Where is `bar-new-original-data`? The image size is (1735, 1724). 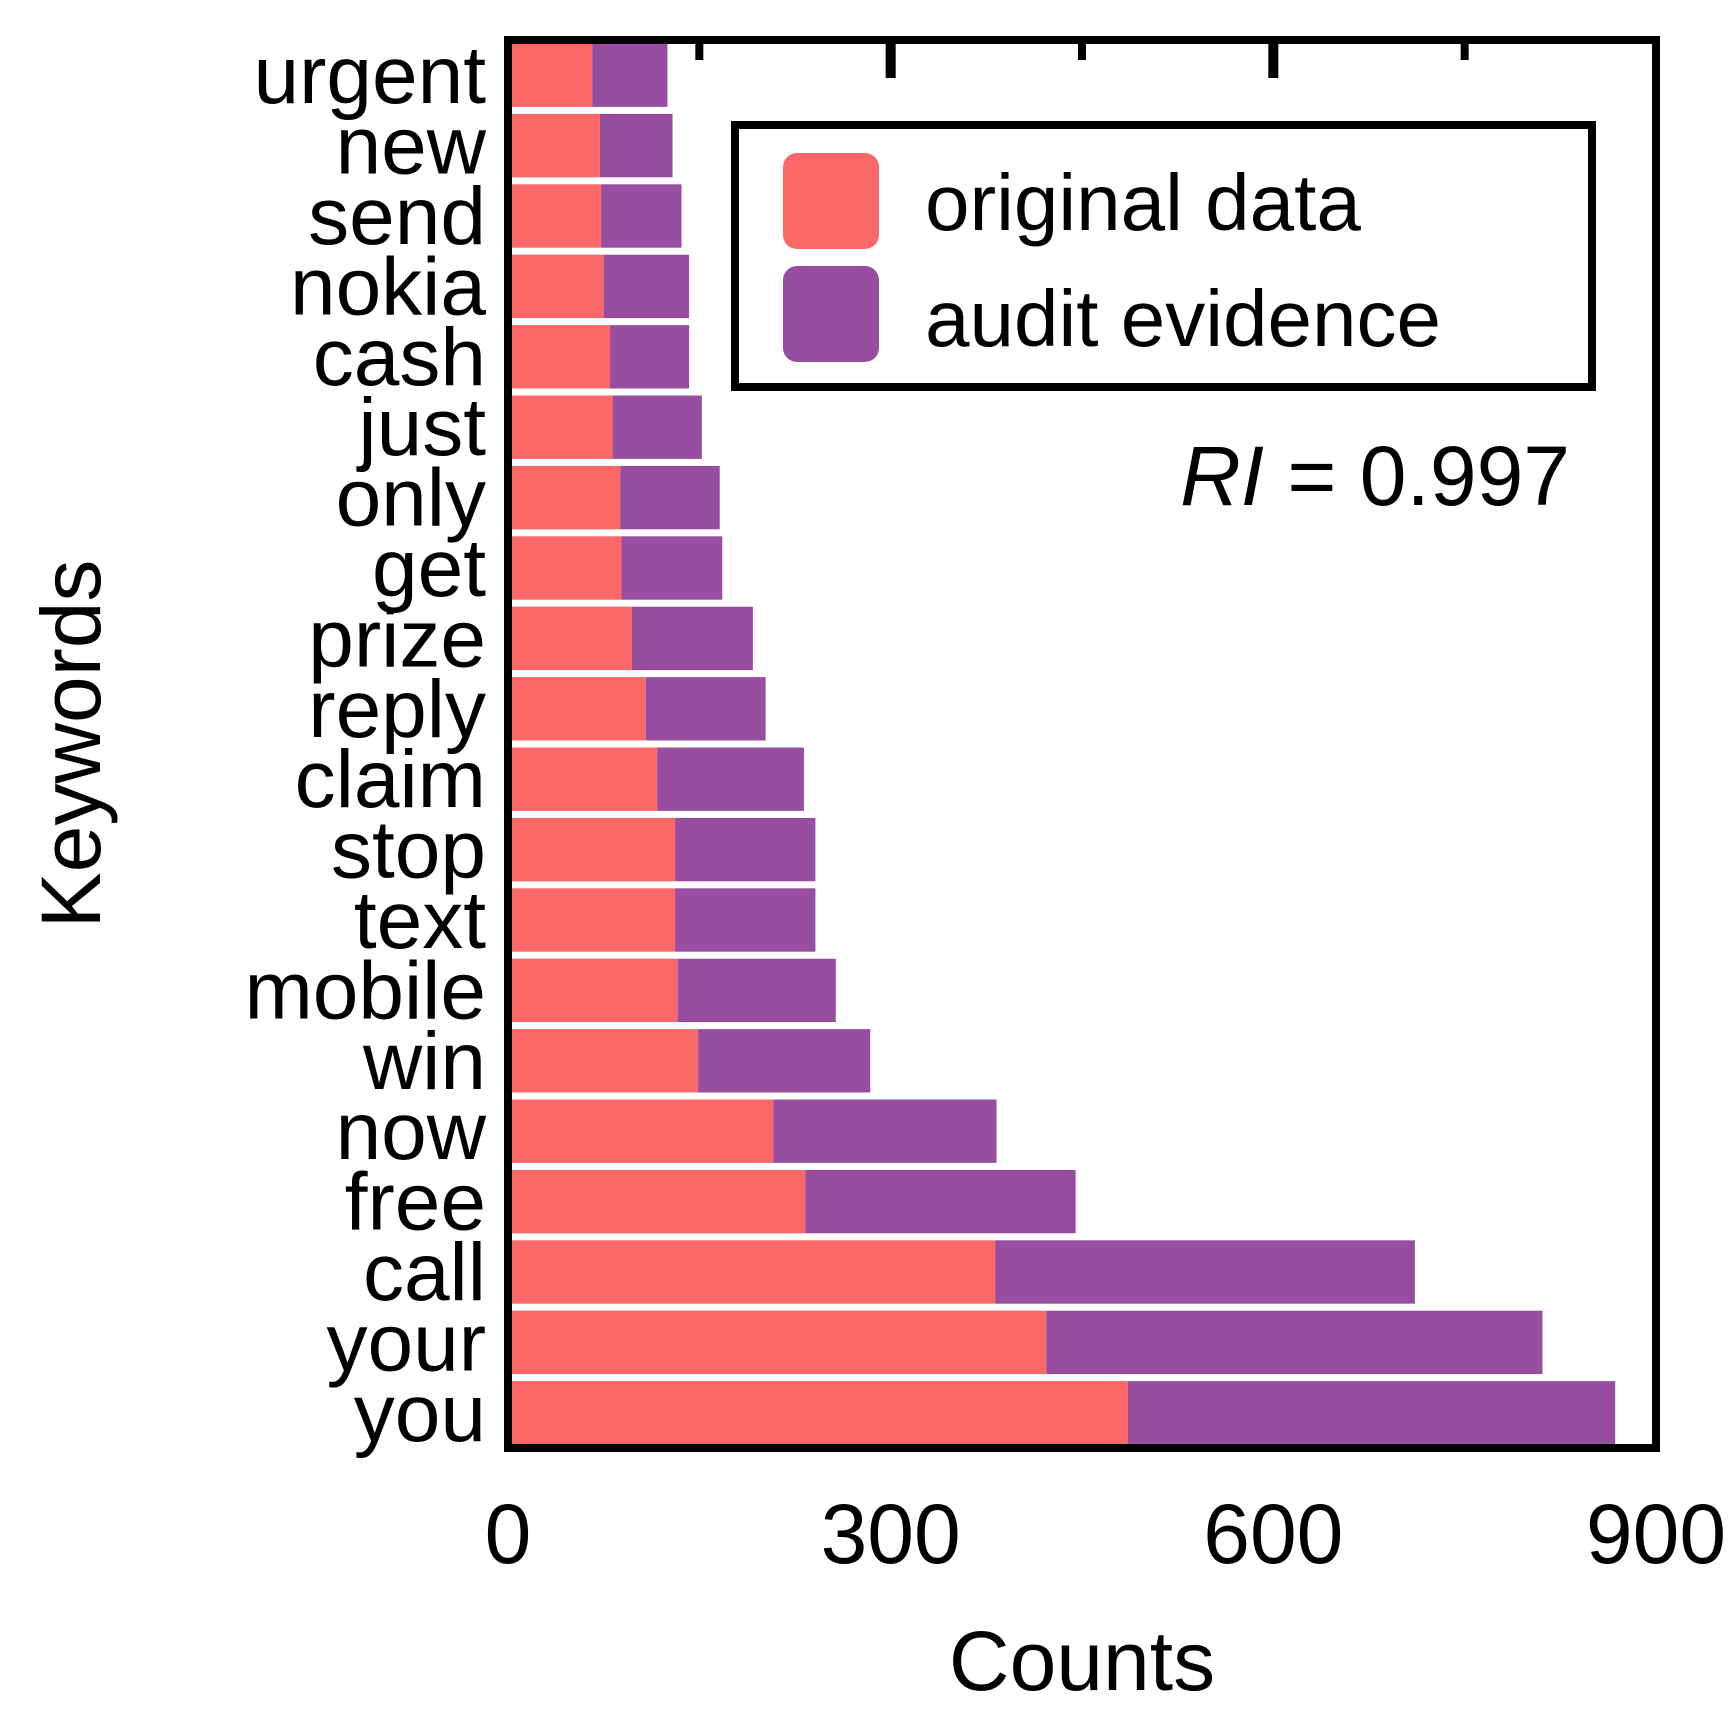
bar-new-original-data is located at coordinates (554, 145).